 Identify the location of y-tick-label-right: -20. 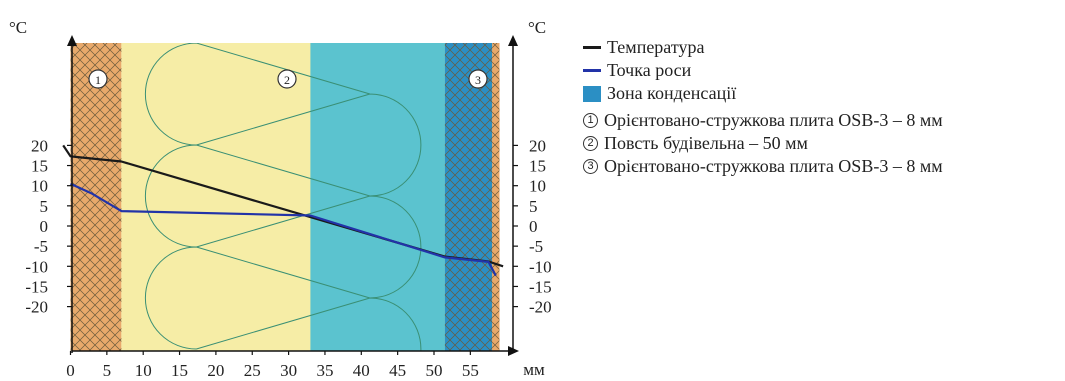
(540, 307).